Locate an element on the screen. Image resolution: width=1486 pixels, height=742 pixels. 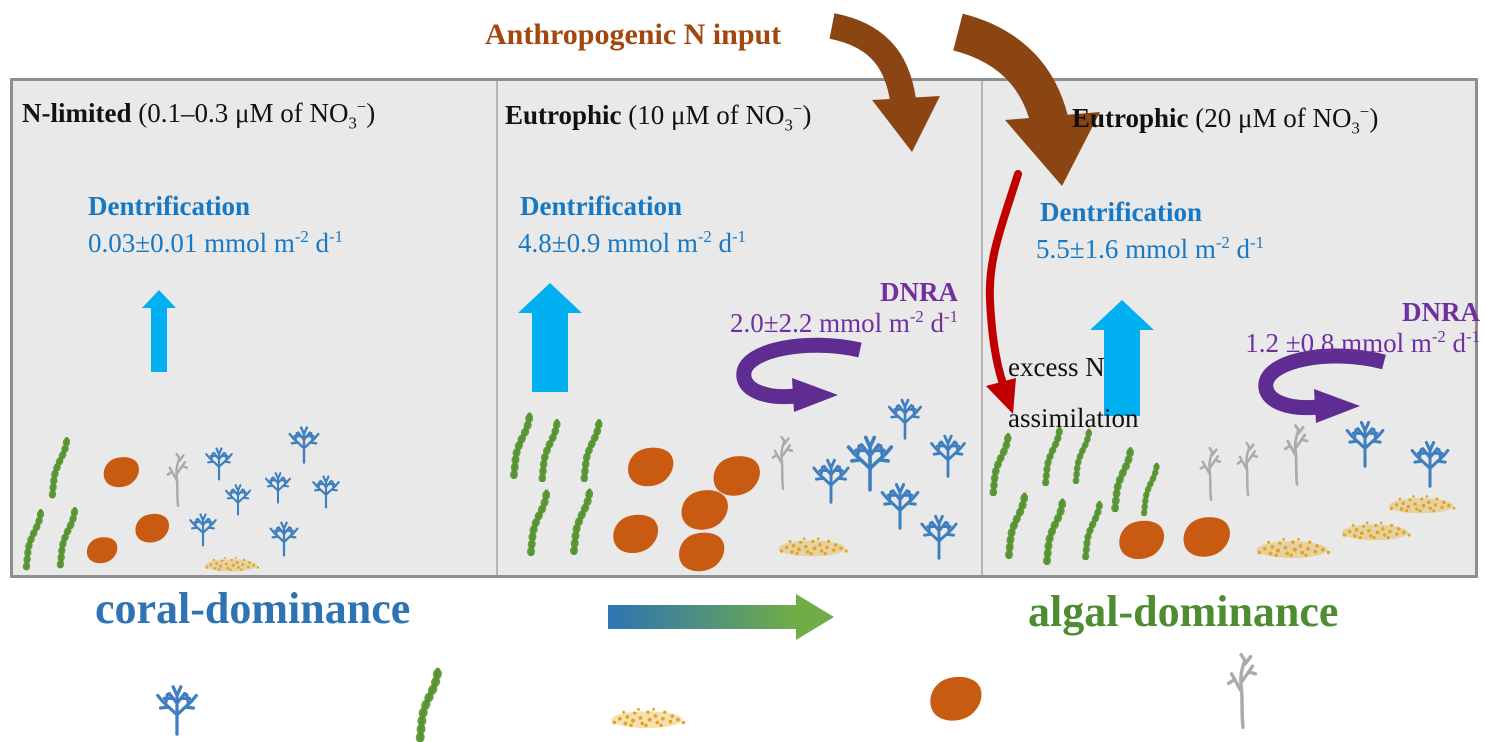
panel3-dnra-value: 1.2 ±0.8 mmol m-2 d-1 is located at coordinates (1362, 342).